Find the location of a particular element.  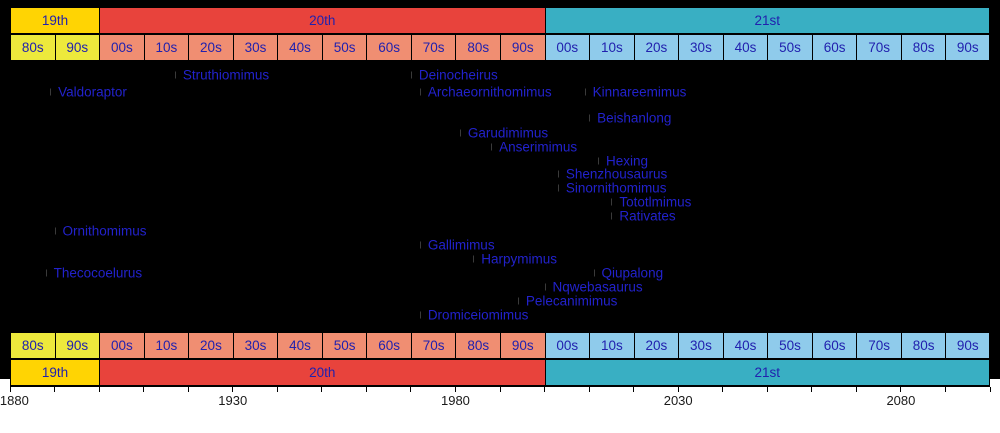

decade-cell-21st-60s-bottom: 60s is located at coordinates (834, 345).